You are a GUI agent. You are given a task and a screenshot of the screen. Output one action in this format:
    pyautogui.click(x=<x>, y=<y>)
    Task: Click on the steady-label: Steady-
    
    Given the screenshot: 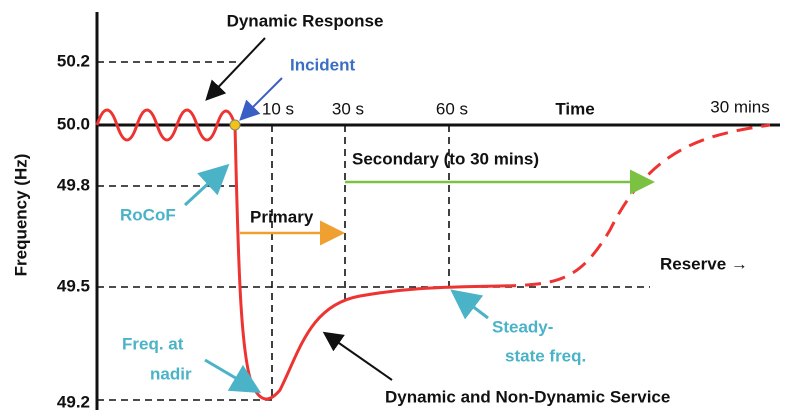 What is the action you would take?
    pyautogui.click(x=522, y=326)
    